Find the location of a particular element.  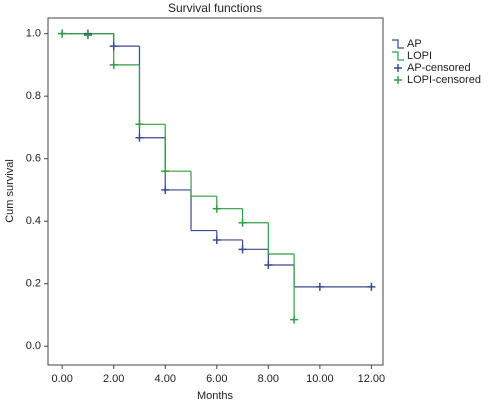

legend-label: AP is located at coordinates (414, 44).